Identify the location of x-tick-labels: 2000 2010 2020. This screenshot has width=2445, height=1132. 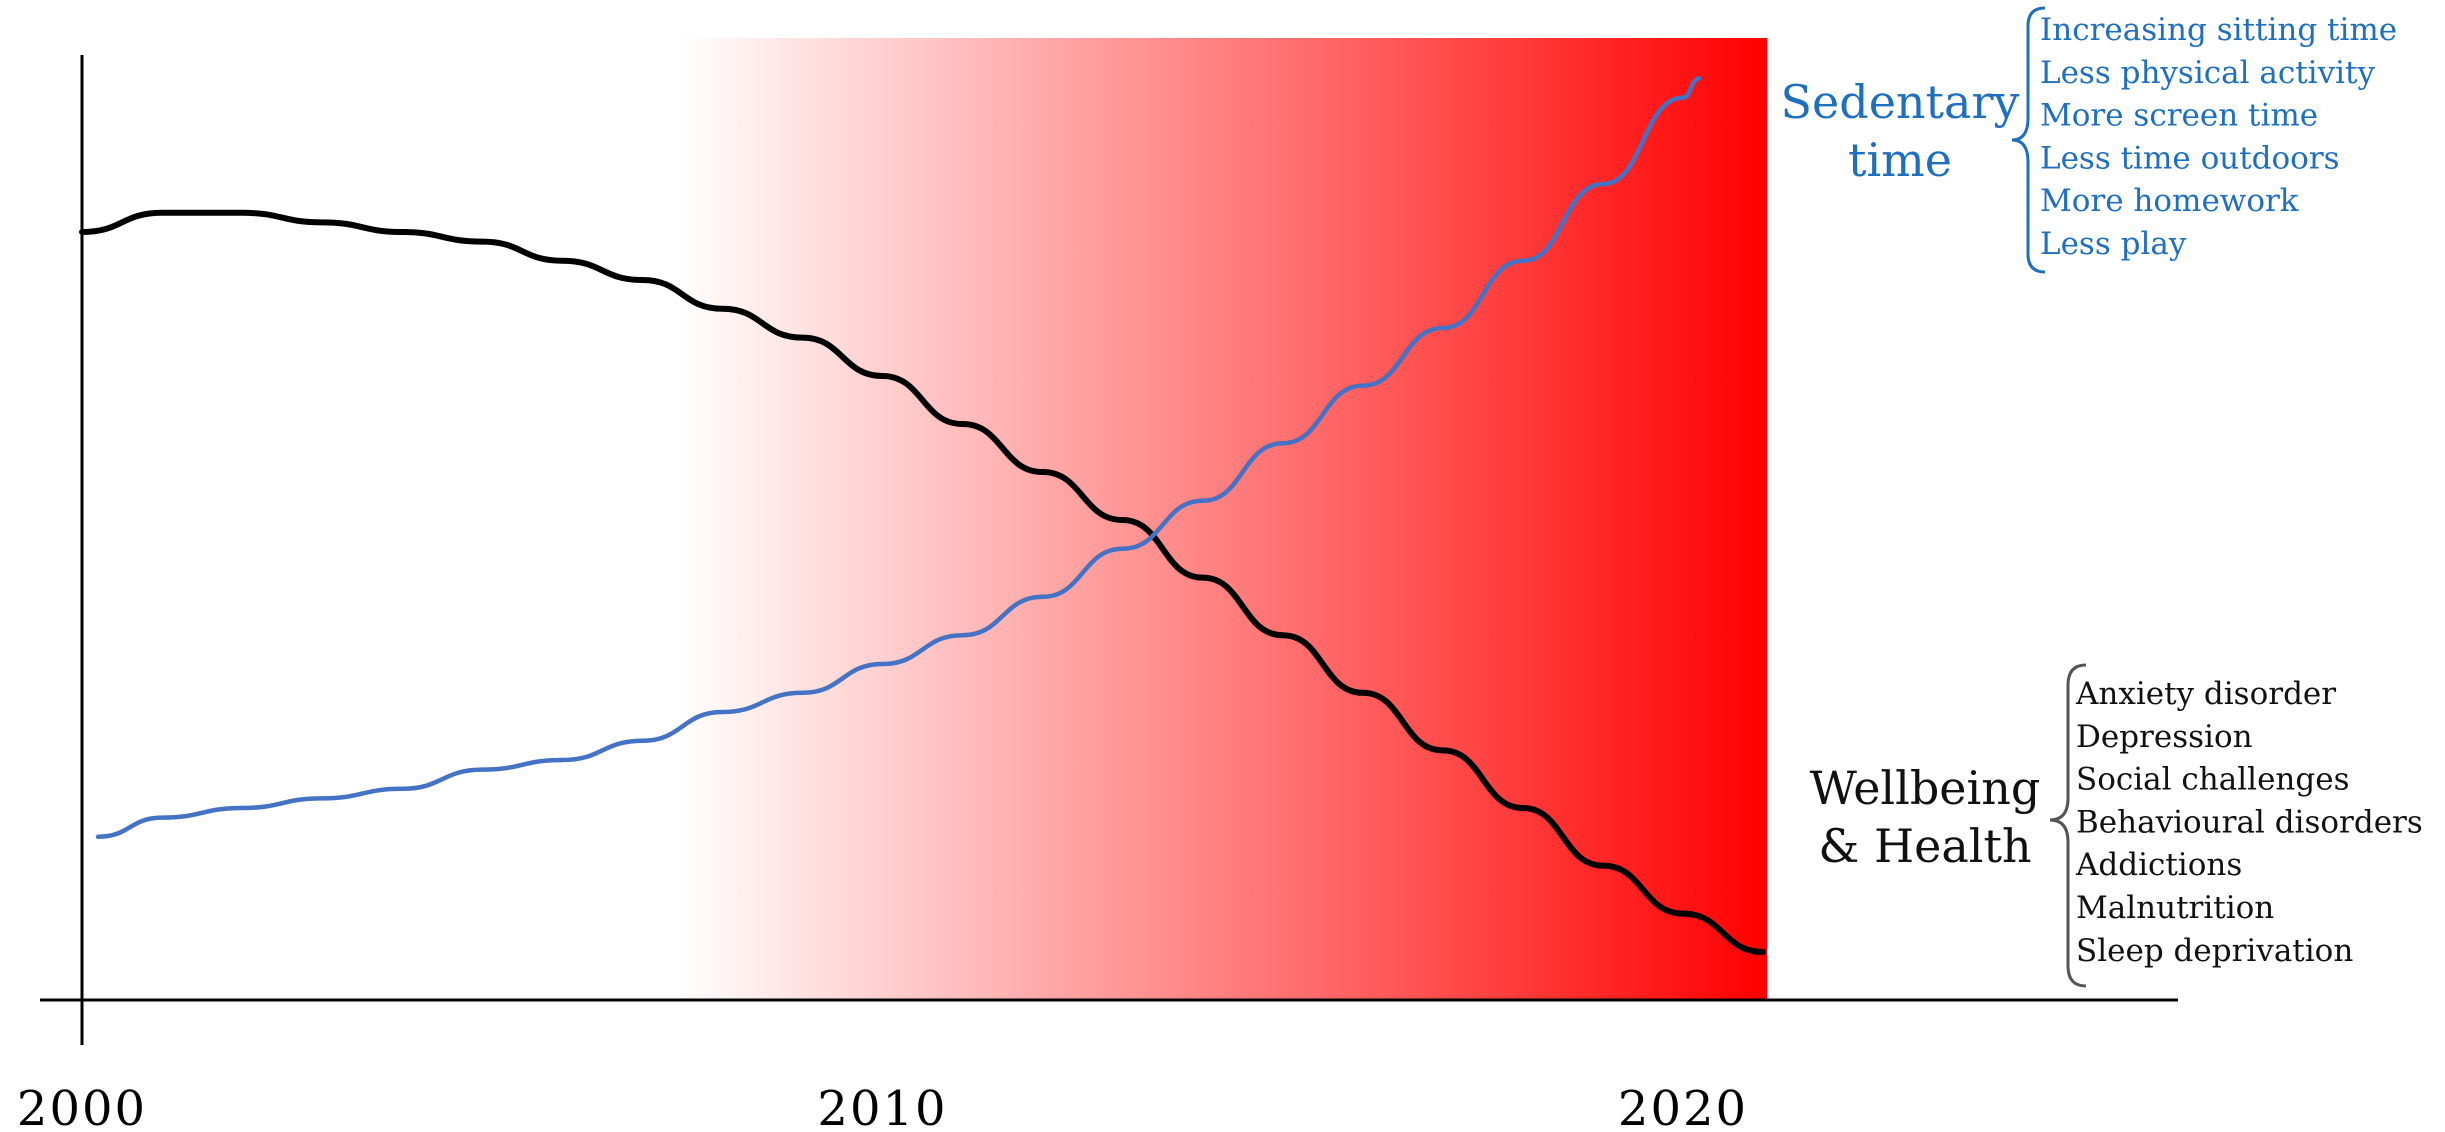
(882, 1106).